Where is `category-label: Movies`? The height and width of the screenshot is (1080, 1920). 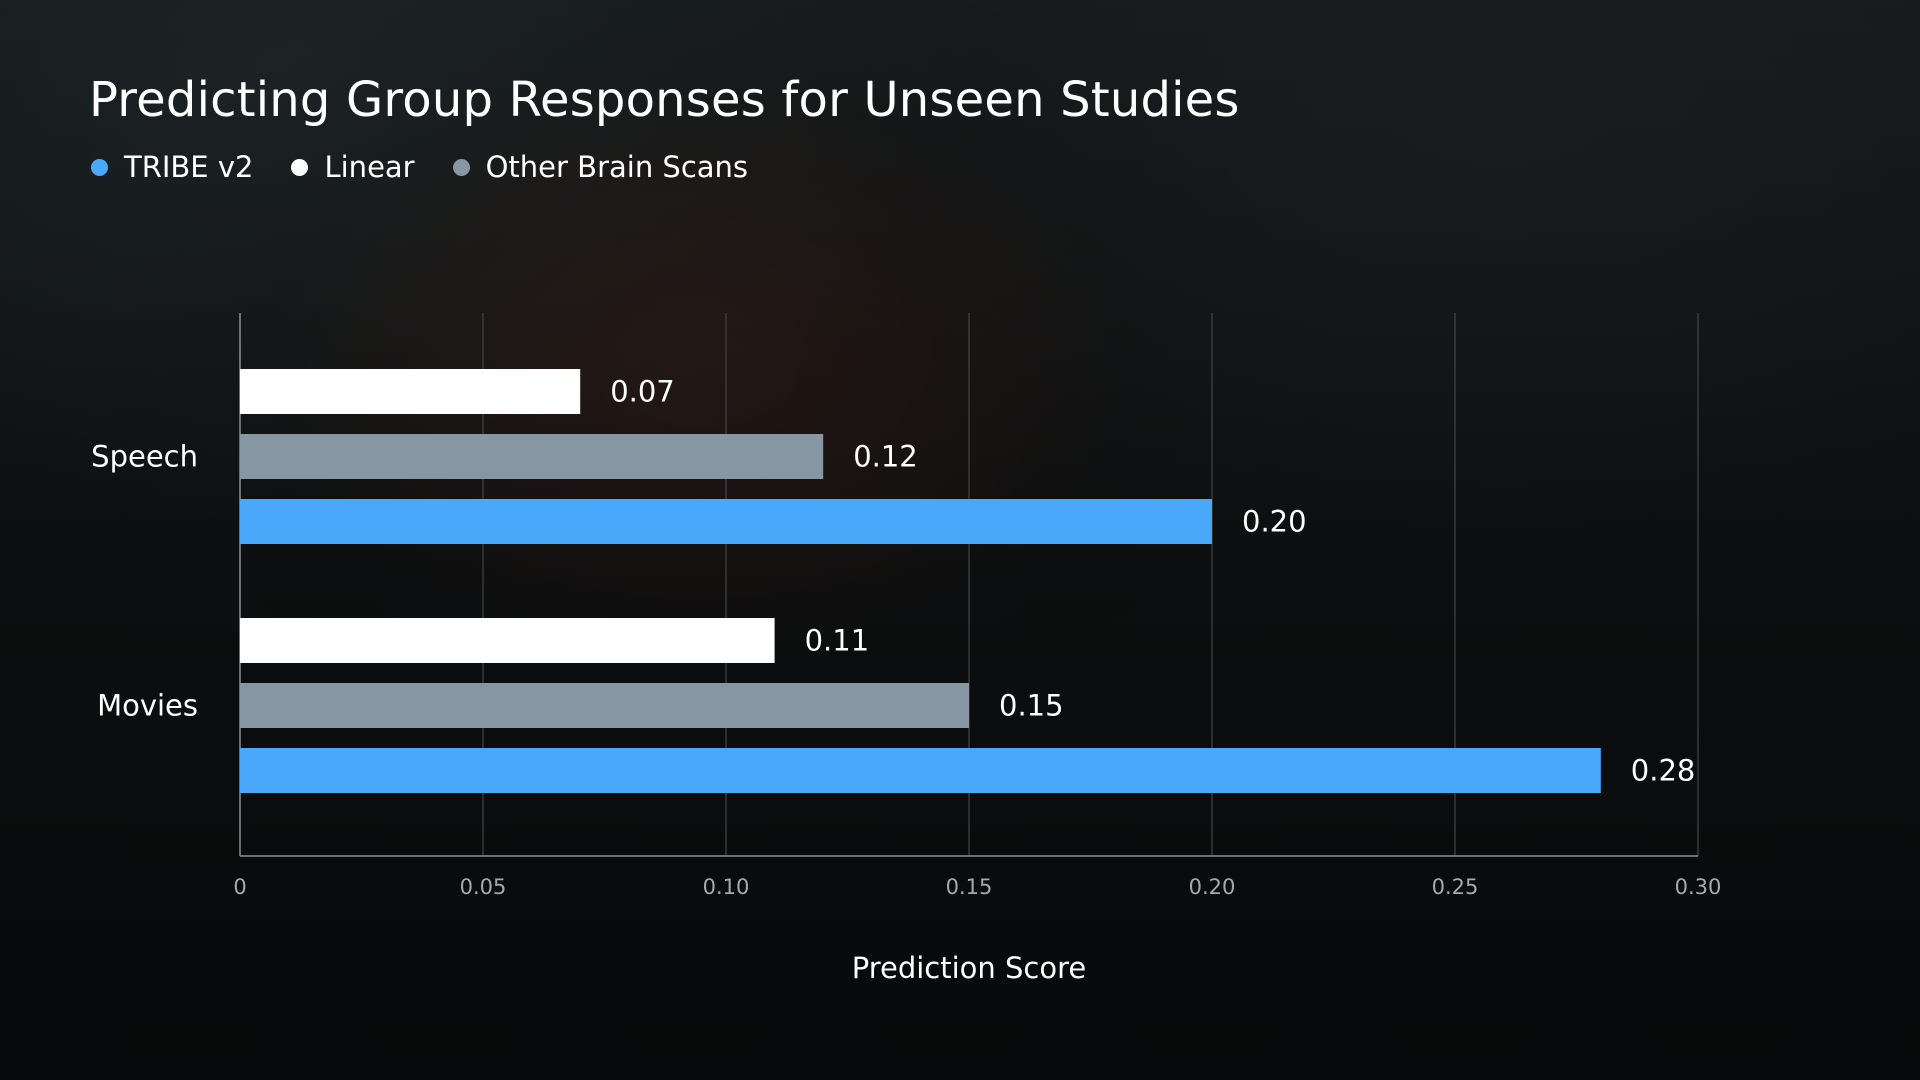 category-label: Movies is located at coordinates (147, 706).